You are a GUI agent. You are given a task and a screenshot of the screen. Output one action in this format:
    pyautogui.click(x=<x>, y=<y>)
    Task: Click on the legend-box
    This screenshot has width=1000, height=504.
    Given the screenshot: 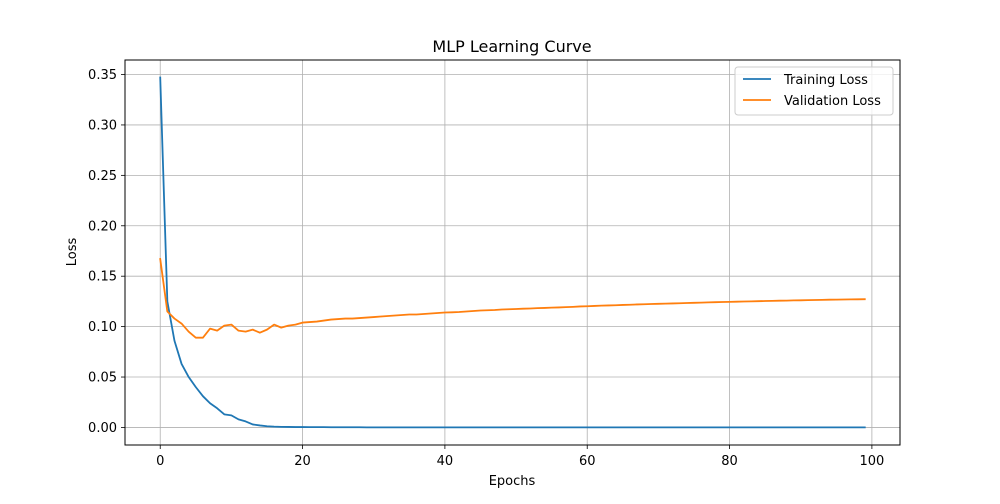 What is the action you would take?
    pyautogui.click(x=814, y=91)
    